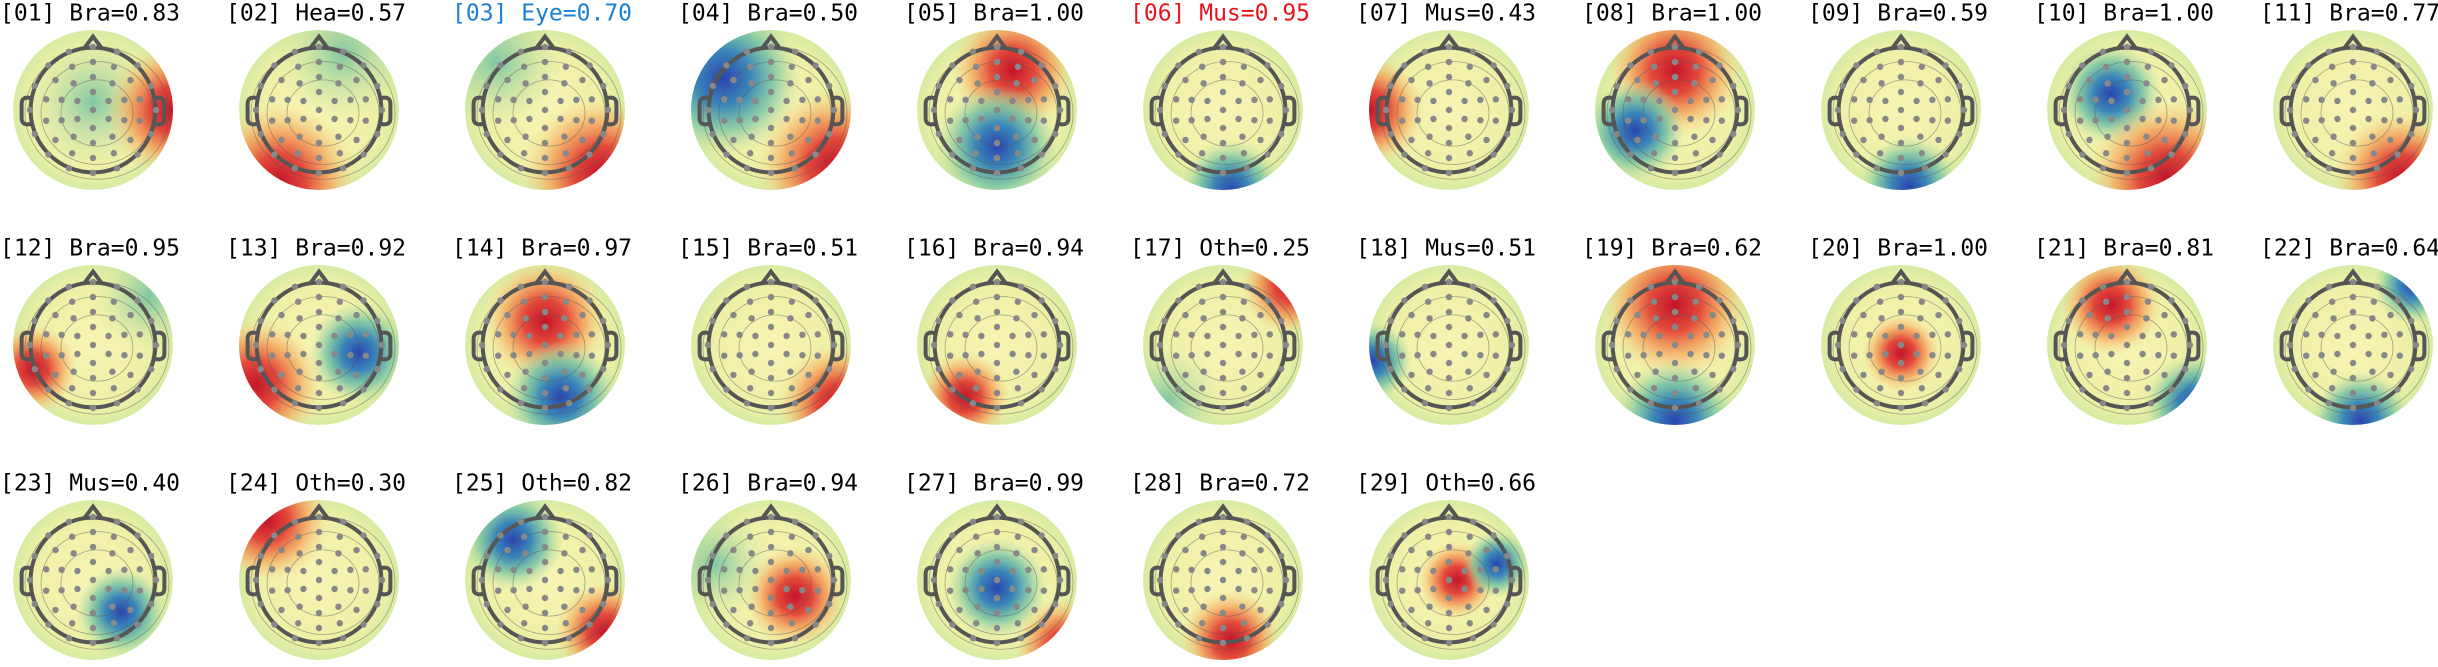  I want to click on component: [22] Bra=0.64, so click(2349, 330).